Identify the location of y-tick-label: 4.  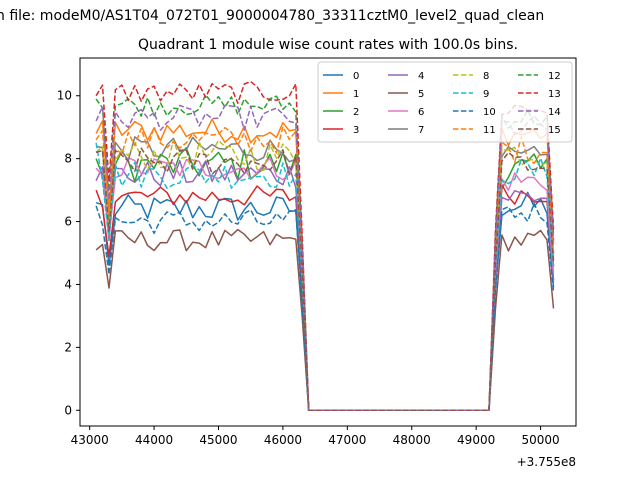
(68, 284).